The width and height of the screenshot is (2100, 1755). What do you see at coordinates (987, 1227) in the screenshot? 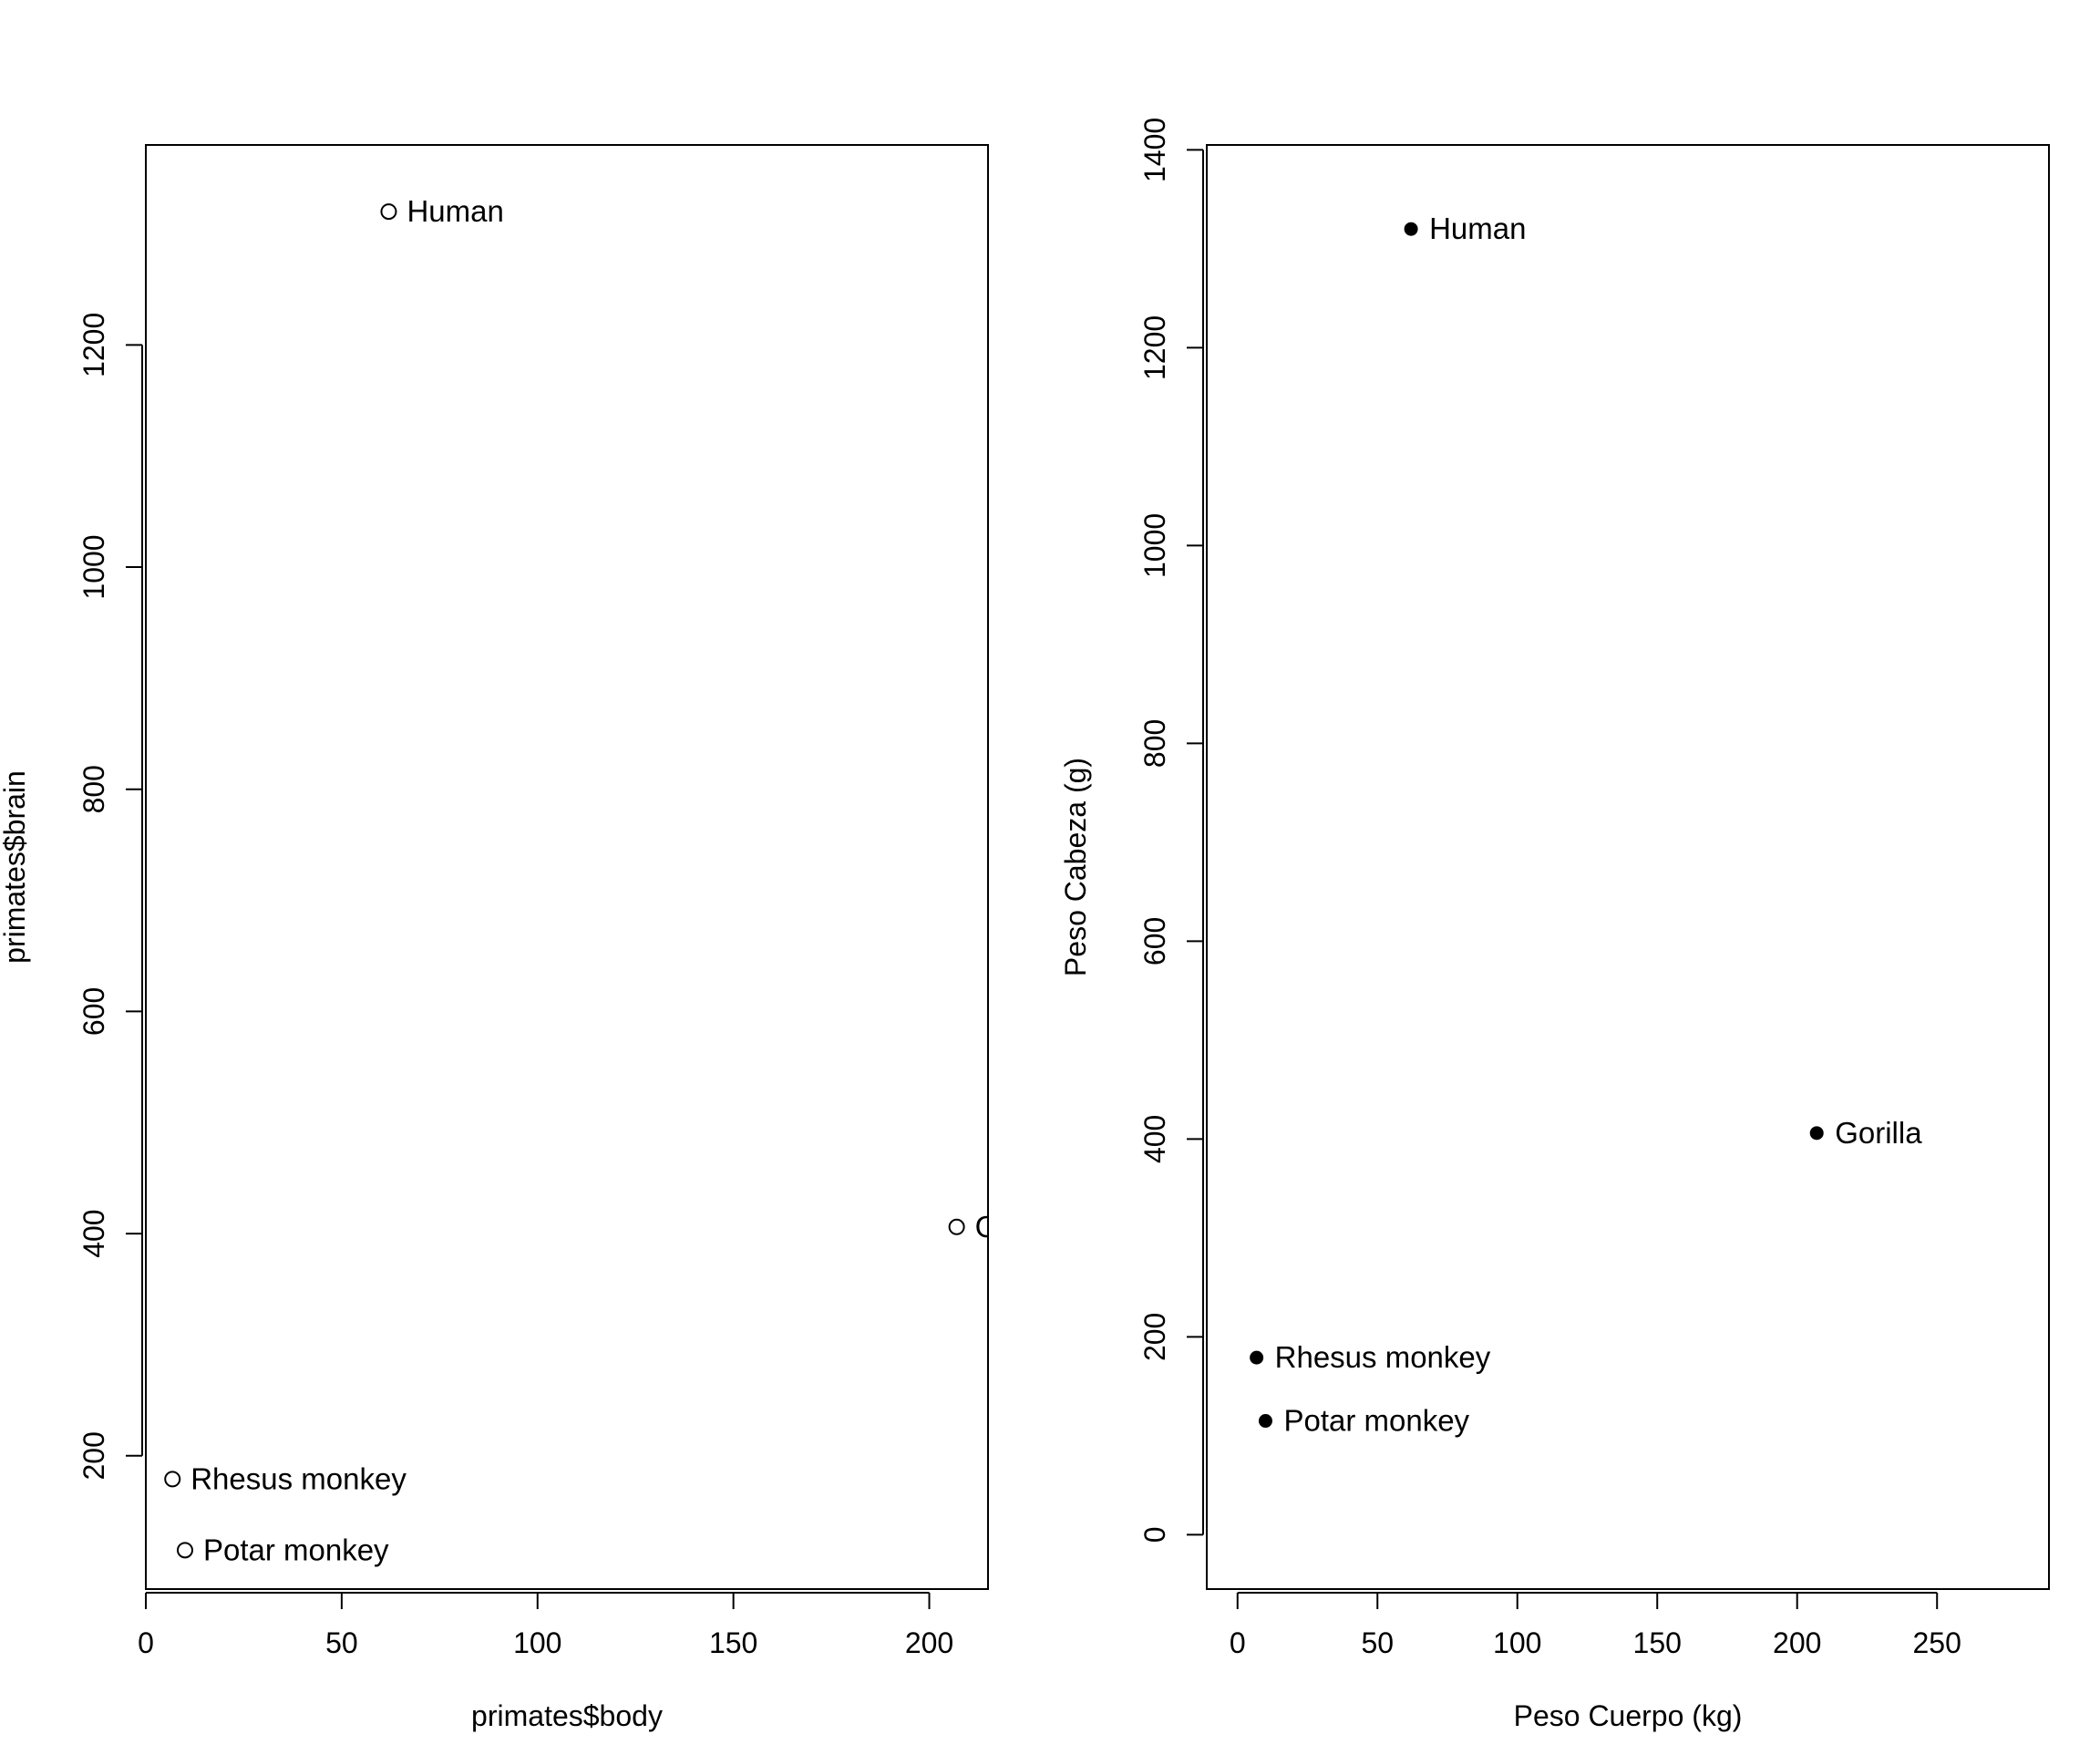
I see `point-label: G` at bounding box center [987, 1227].